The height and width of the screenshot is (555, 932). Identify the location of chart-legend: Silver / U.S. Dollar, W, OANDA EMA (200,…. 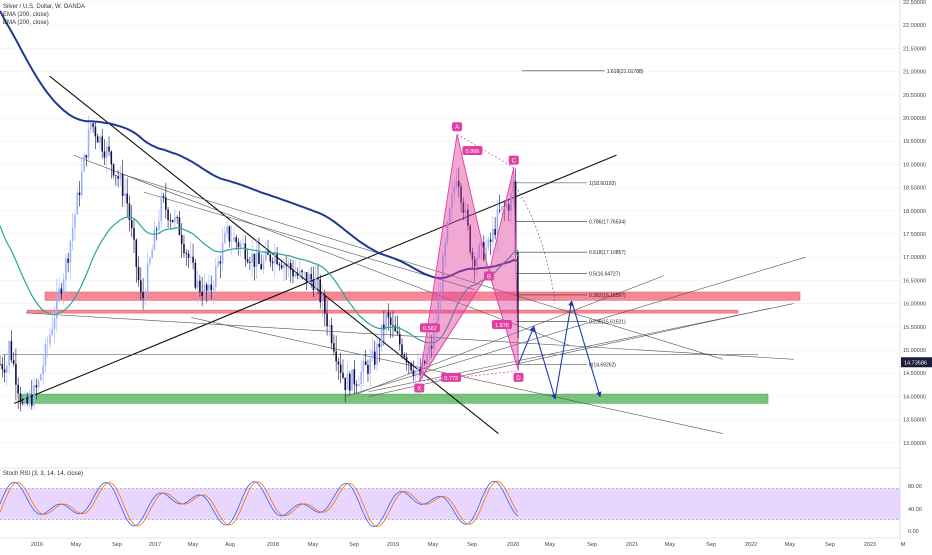
(44, 15).